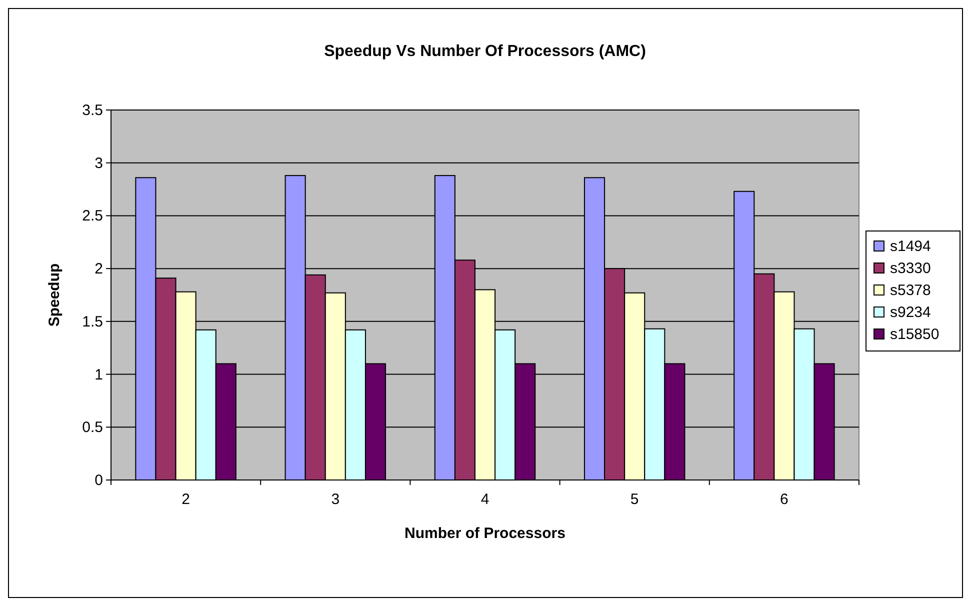 This screenshot has width=971, height=605. What do you see at coordinates (784, 499) in the screenshot?
I see `x-tick-label: 6` at bounding box center [784, 499].